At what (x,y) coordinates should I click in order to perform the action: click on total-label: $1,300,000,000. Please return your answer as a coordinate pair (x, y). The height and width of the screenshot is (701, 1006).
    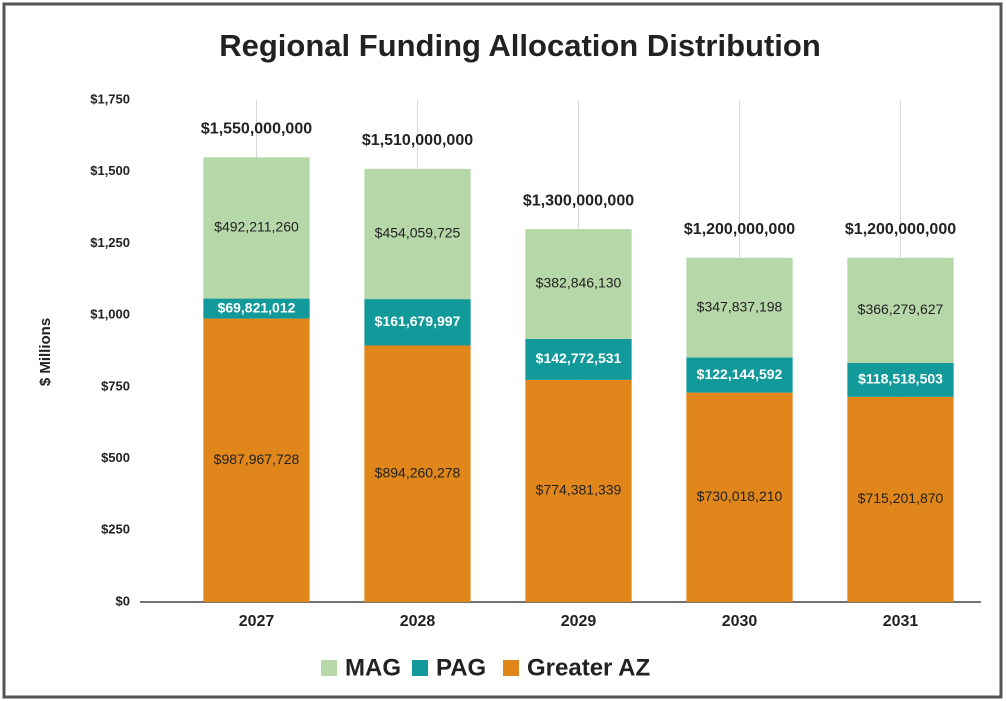
    Looking at the image, I should click on (578, 200).